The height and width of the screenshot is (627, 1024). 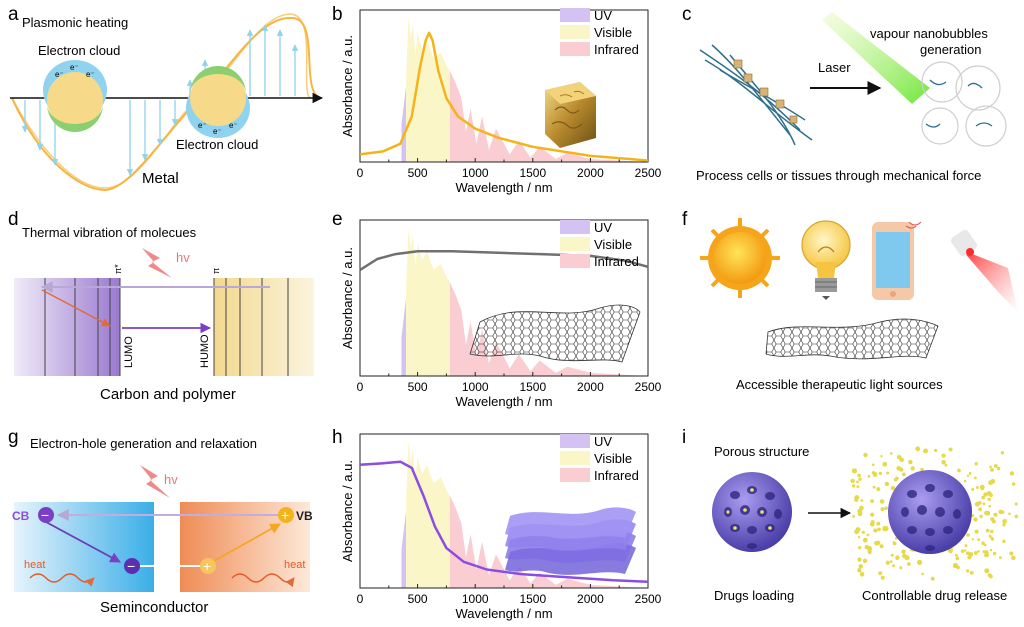 What do you see at coordinates (685, 219) in the screenshot?
I see `panel-f-letter: f` at bounding box center [685, 219].